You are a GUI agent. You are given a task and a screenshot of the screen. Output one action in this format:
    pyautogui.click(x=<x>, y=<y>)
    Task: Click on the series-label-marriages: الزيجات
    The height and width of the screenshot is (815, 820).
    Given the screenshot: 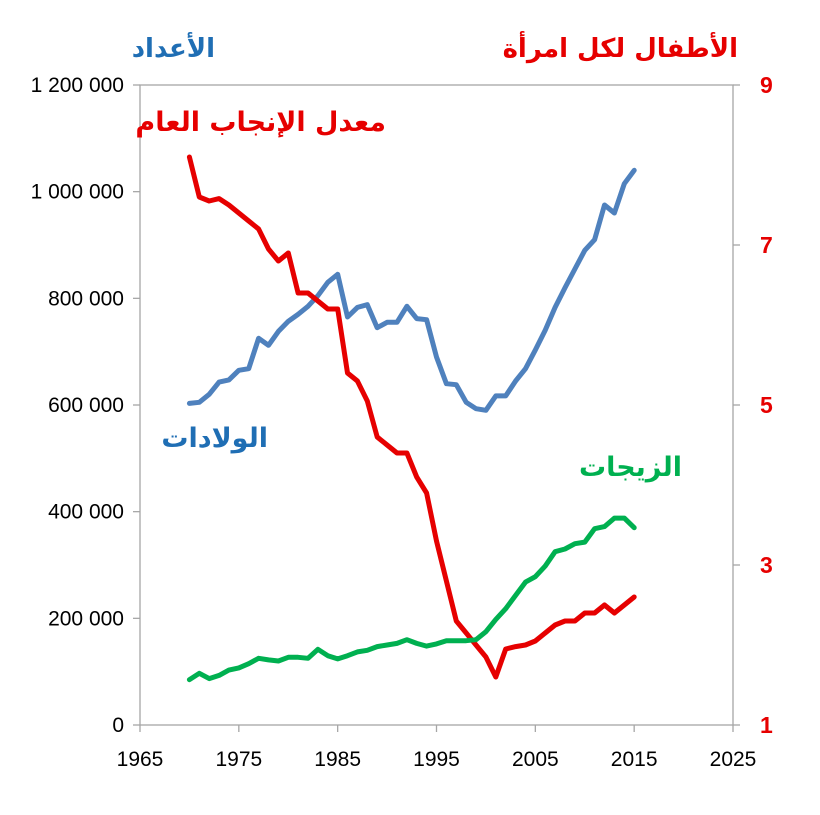 What is the action you would take?
    pyautogui.click(x=630, y=467)
    